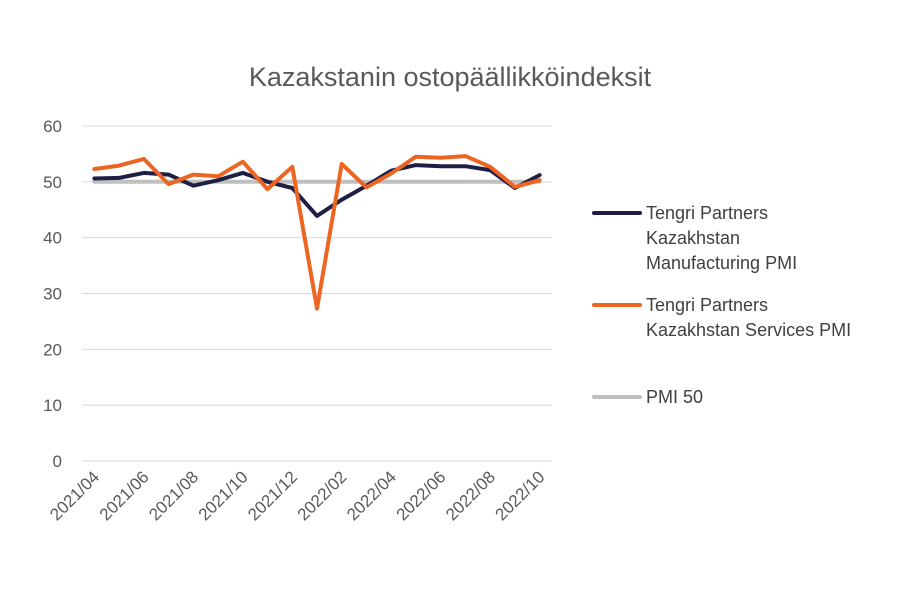 Image resolution: width=900 pixels, height=600 pixels. Describe the element at coordinates (52, 405) in the screenshot. I see `y-tick-label: 10` at that location.